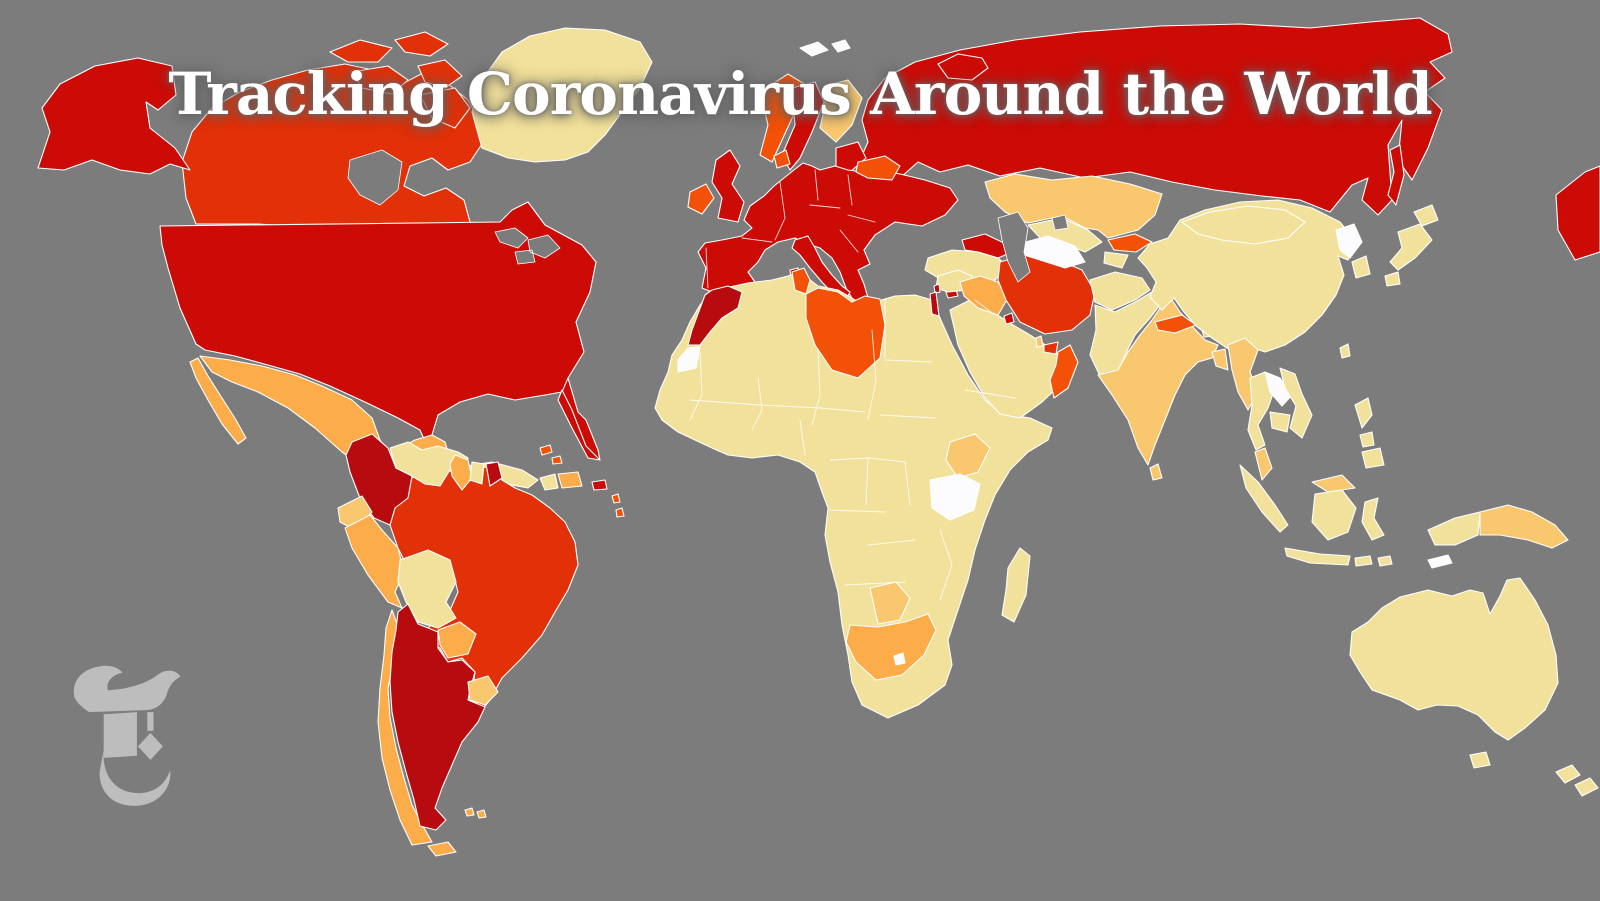 This screenshot has width=1600, height=901. What do you see at coordinates (1120, 291) in the screenshot?
I see `country-afghanistan` at bounding box center [1120, 291].